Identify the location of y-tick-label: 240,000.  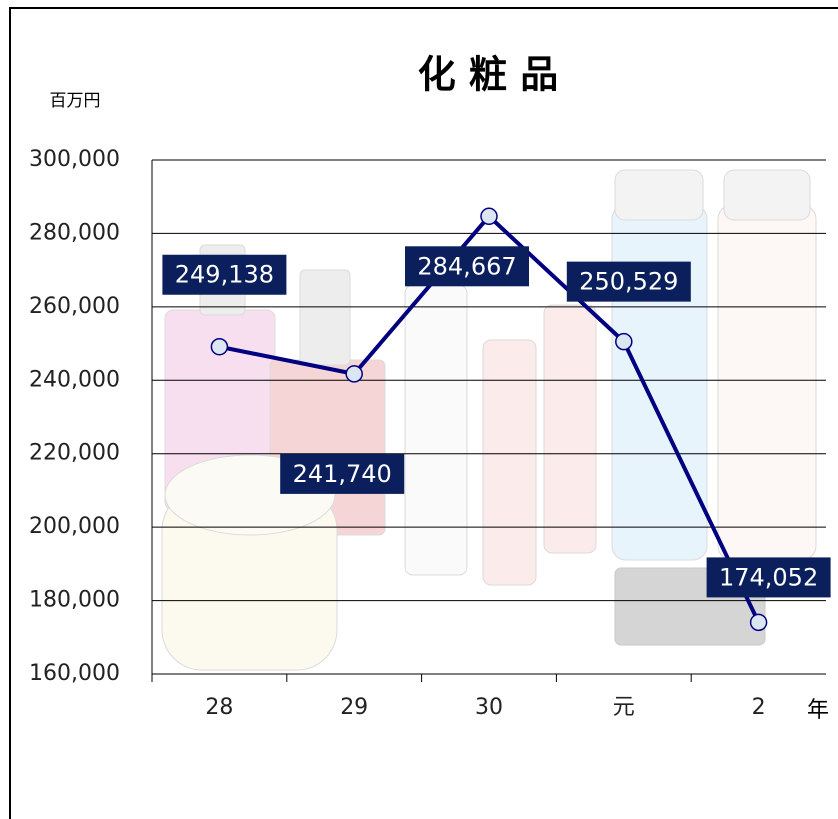
(74, 379).